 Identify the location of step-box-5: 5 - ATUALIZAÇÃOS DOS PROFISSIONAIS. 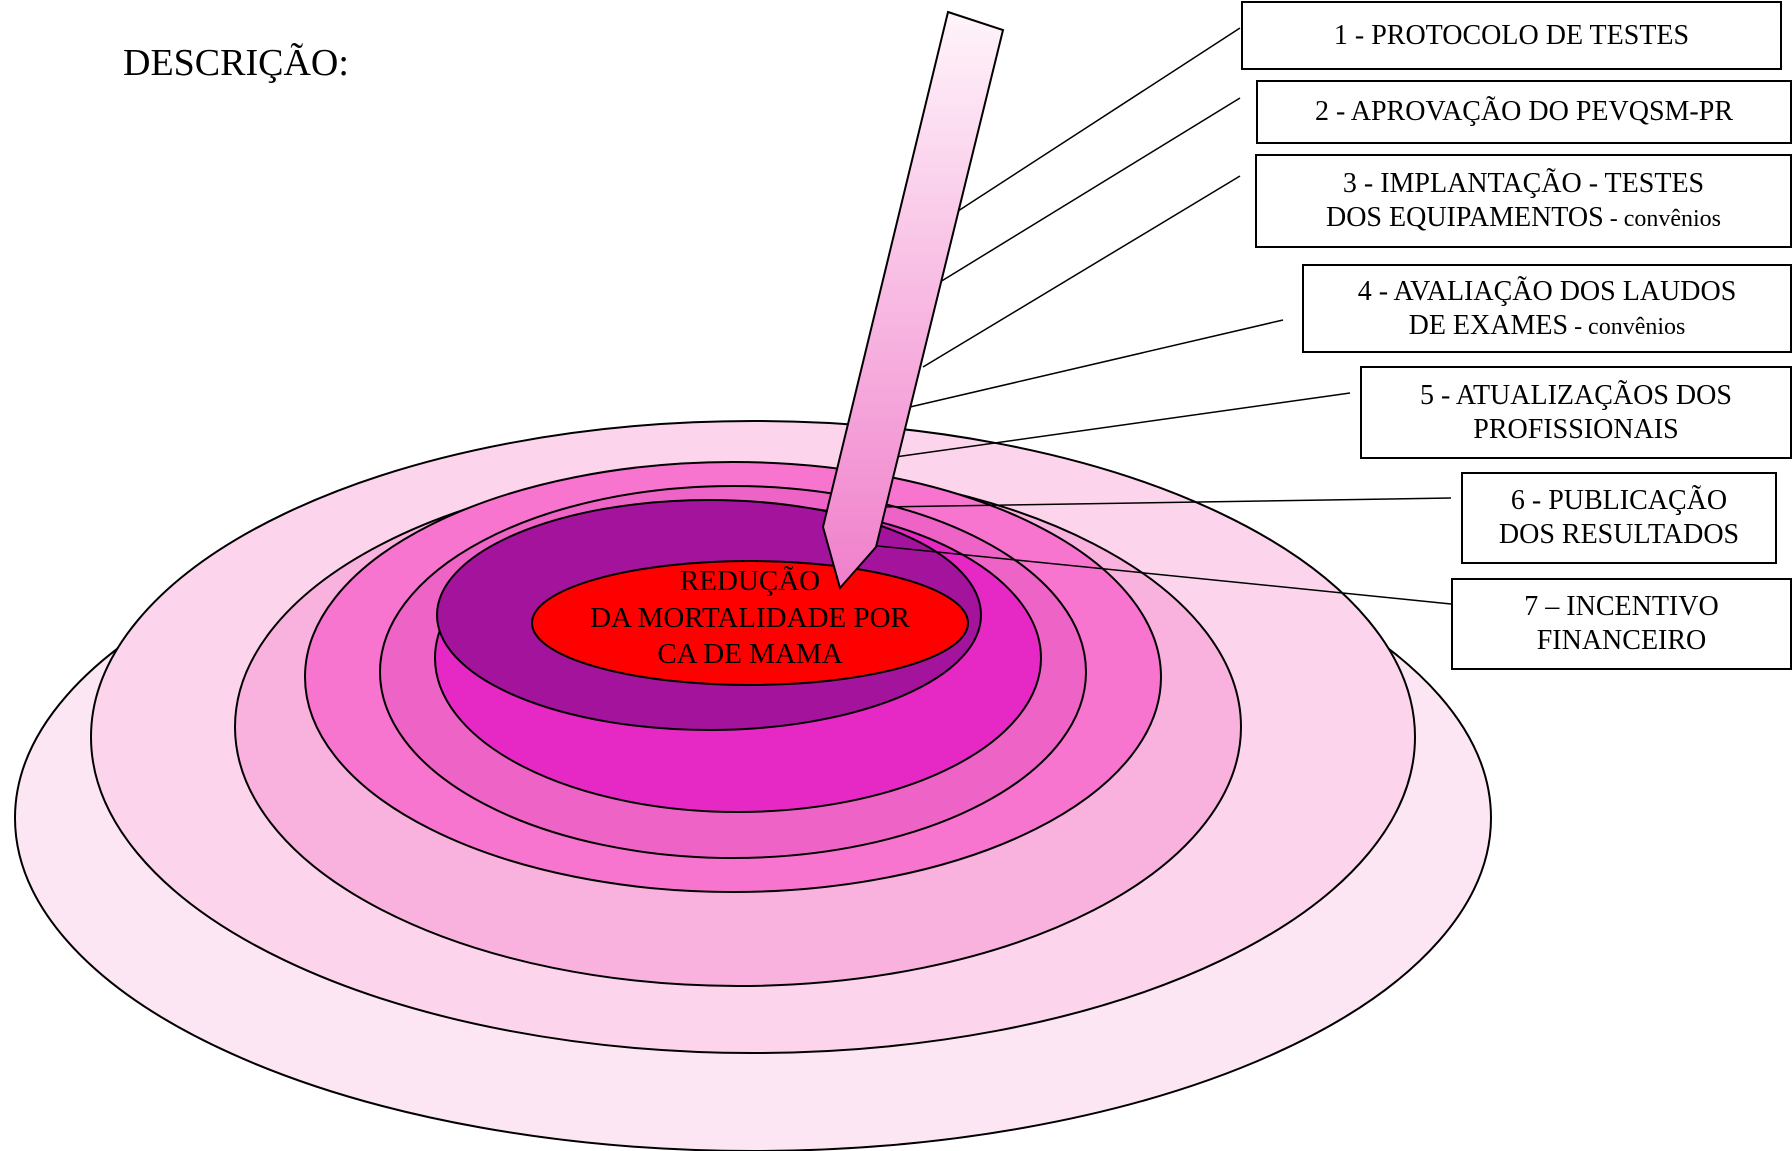
(1576, 412).